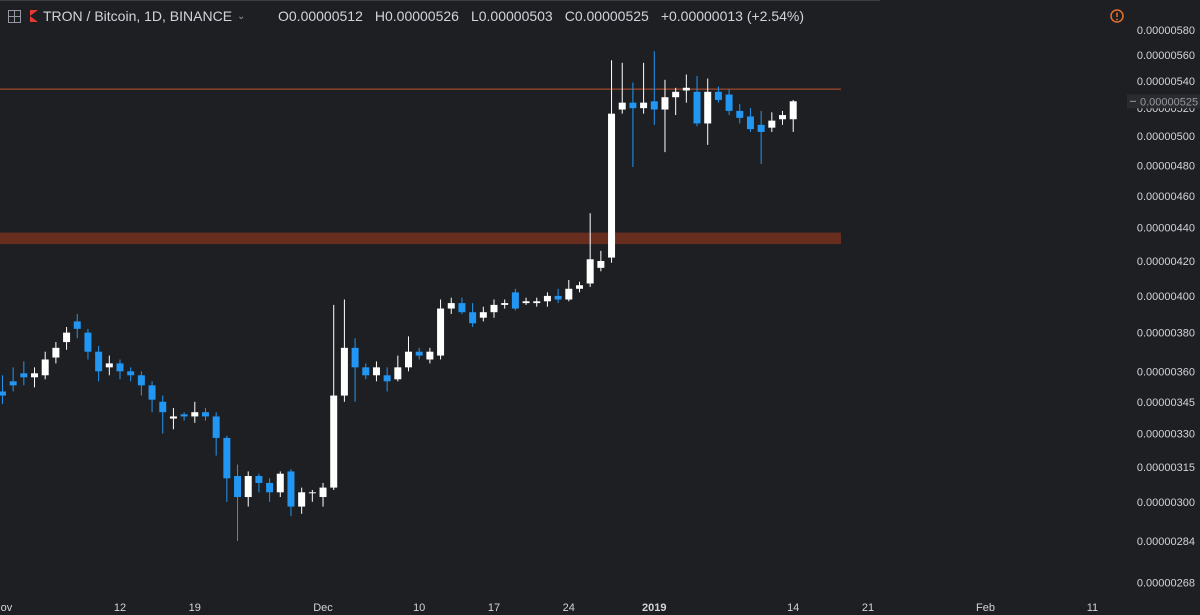 This screenshot has height=615, width=1200. I want to click on alert-icon, so click(1117, 16).